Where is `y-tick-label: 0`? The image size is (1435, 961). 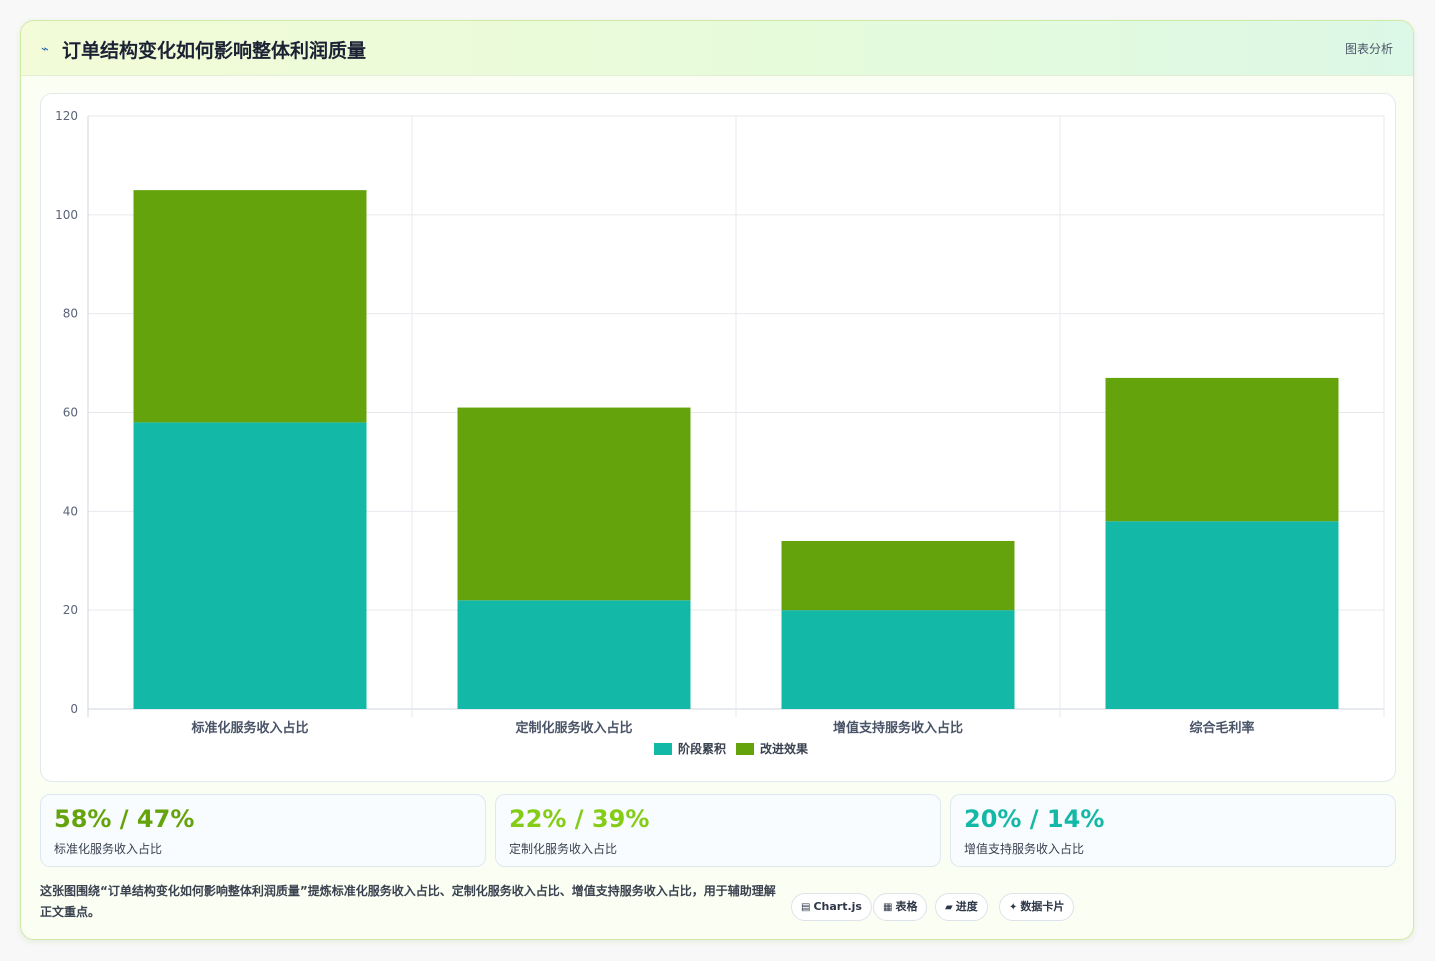
y-tick-label: 0 is located at coordinates (74, 709).